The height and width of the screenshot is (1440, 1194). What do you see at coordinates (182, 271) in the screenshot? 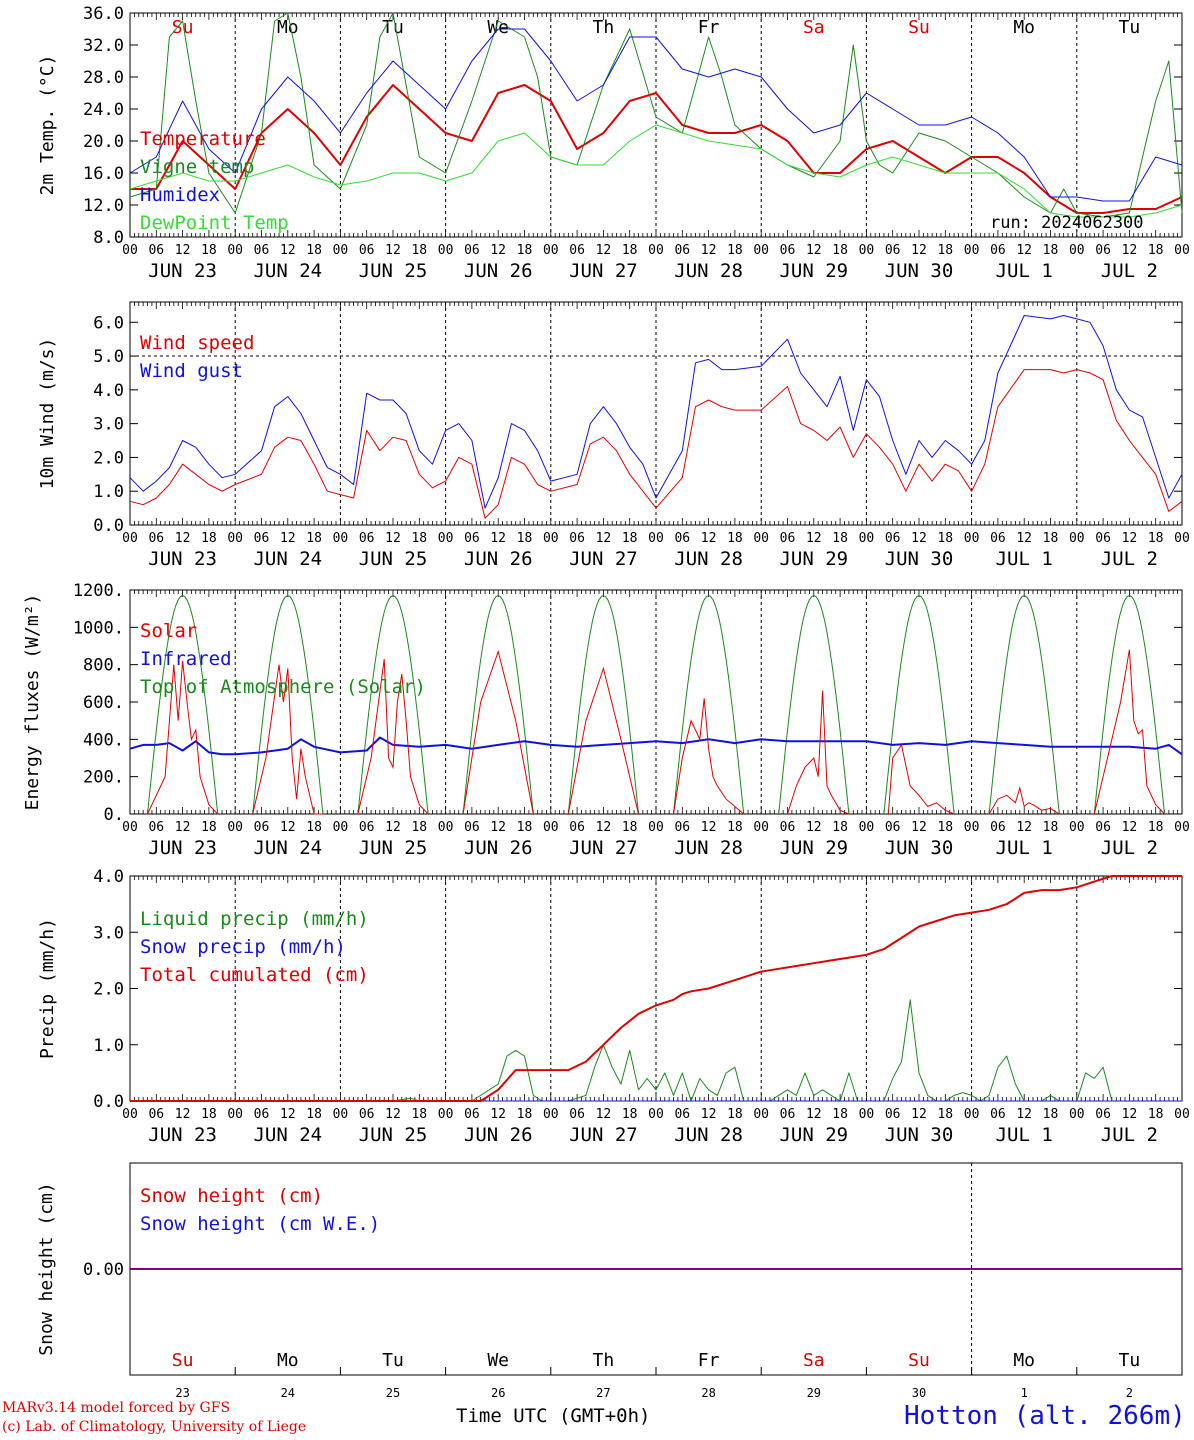
I see `date-label: JUN 23` at bounding box center [182, 271].